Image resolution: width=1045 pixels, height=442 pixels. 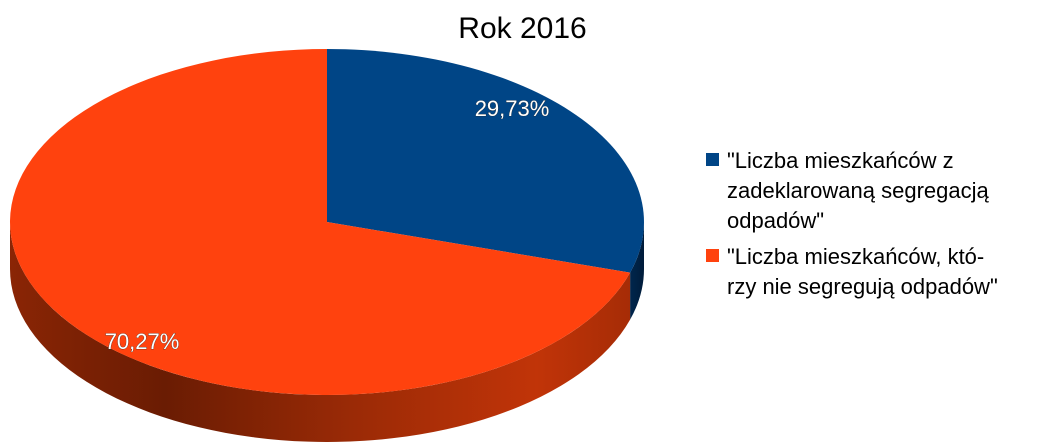 What do you see at coordinates (858, 190) in the screenshot?
I see `legend-label: zadeklarowaną segregacją` at bounding box center [858, 190].